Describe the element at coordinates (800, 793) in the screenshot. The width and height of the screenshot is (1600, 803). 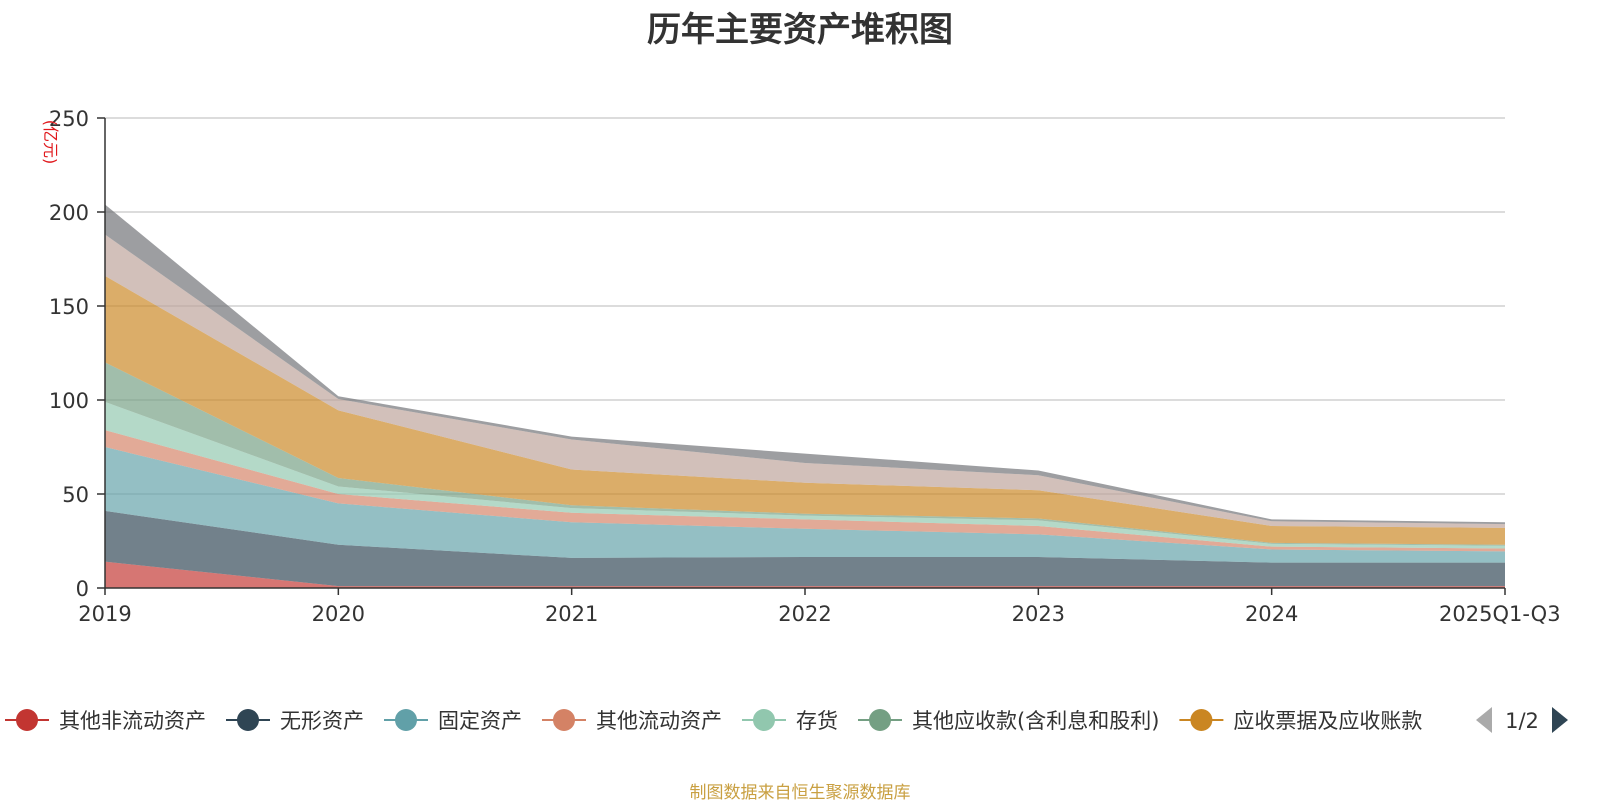
I see `source-note: 制图数据来自恒生聚源数据库` at that location.